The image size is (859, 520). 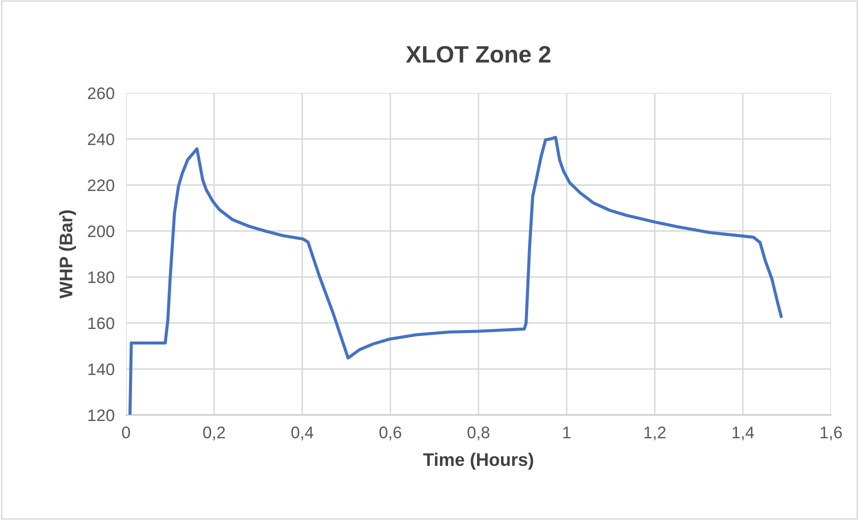 I want to click on x-tick-label: 1, so click(x=566, y=432).